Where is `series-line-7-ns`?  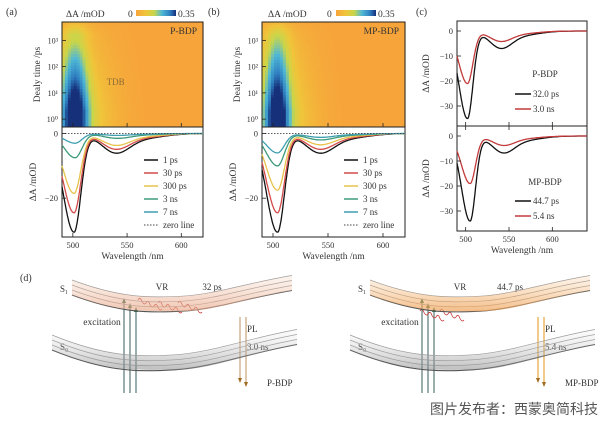
series-line-7-ns is located at coordinates (333, 143).